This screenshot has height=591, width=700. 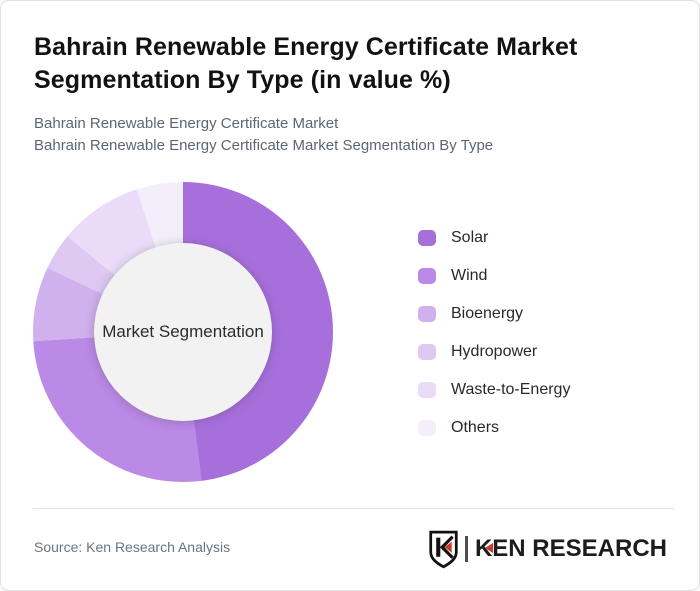 I want to click on ken-shield-logo-icon, so click(x=443, y=549).